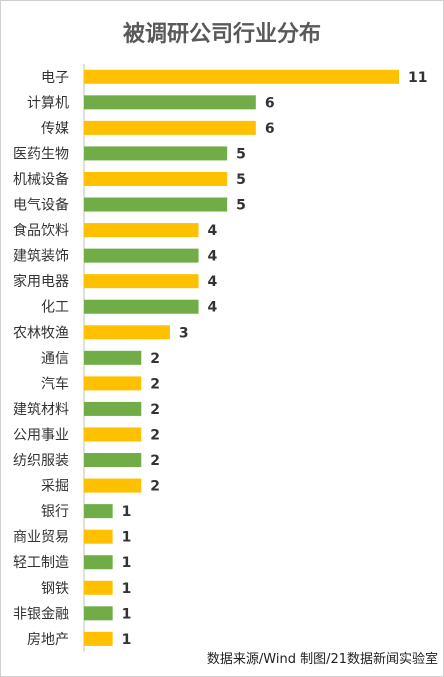  I want to click on category-label: 商业贸易, so click(41, 538).